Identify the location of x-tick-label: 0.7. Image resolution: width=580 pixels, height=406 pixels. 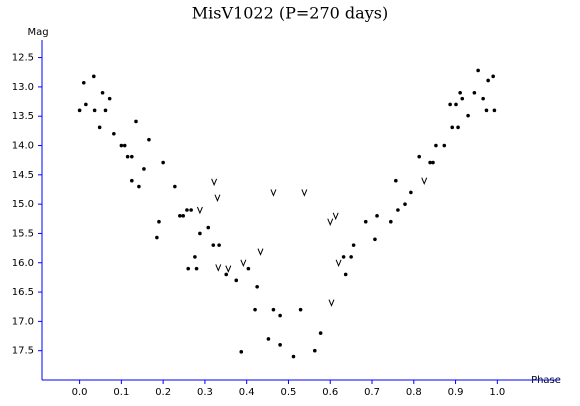
(372, 392).